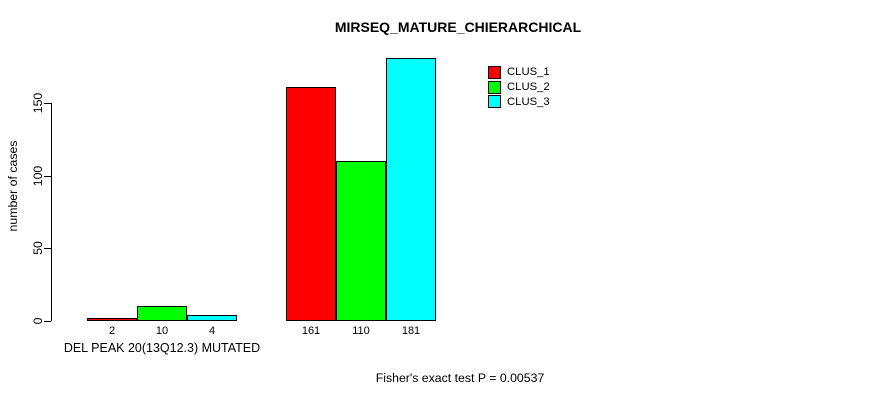  What do you see at coordinates (51, 212) in the screenshot?
I see `y-axis-line` at bounding box center [51, 212].